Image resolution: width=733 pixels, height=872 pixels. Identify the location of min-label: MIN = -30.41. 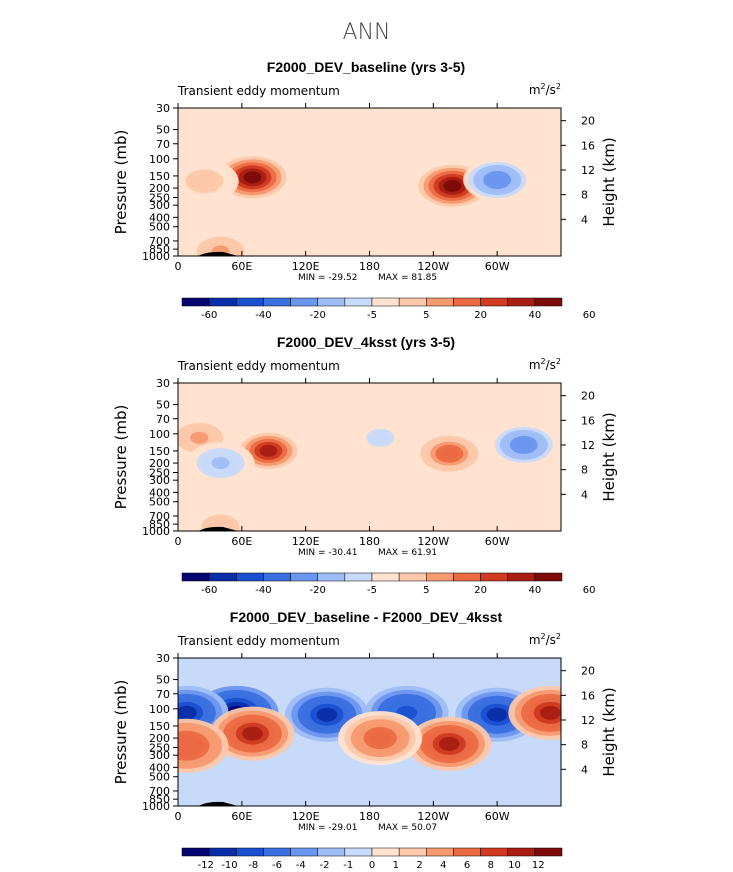
(327, 553).